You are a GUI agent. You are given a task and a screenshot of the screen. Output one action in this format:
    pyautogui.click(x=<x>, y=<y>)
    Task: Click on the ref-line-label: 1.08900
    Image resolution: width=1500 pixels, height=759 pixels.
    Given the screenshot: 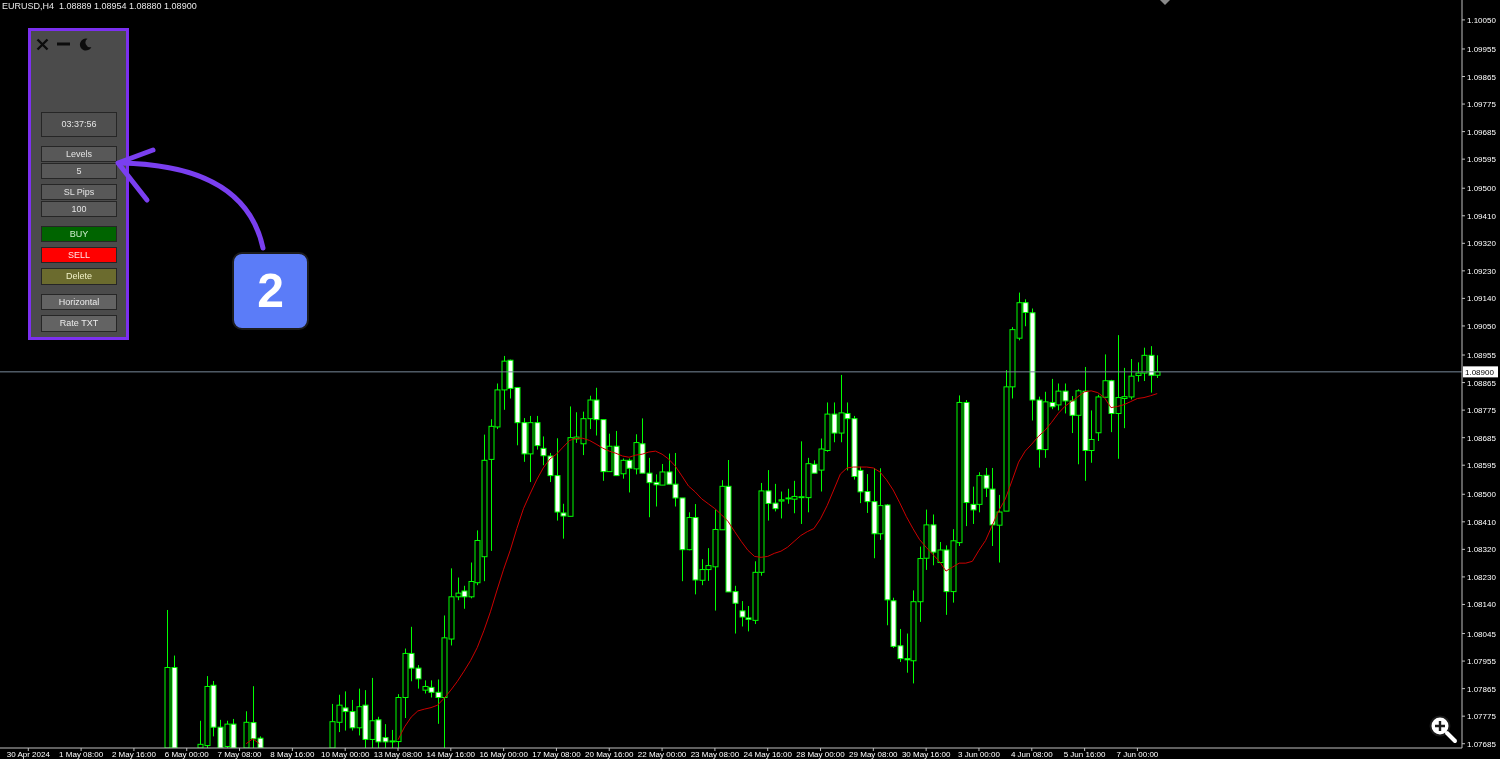 What is the action you would take?
    pyautogui.click(x=1480, y=372)
    